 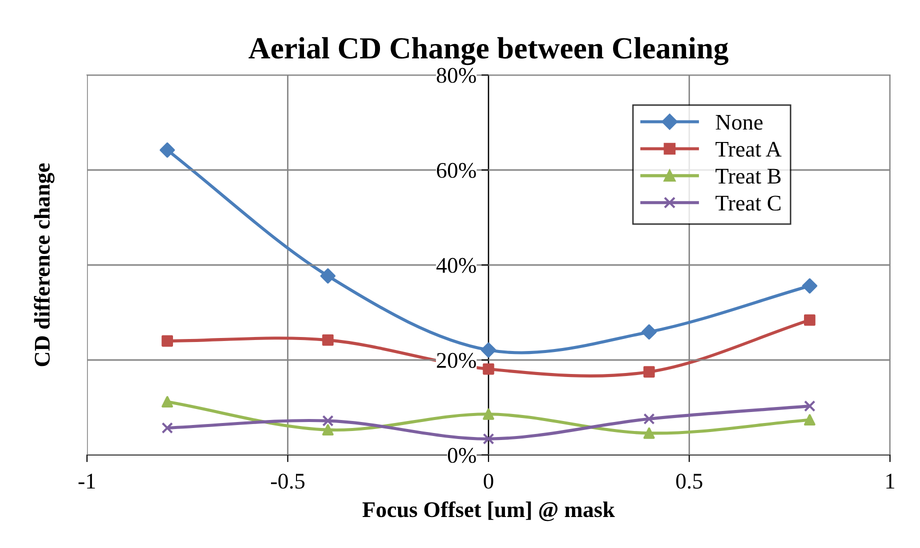 I want to click on x-tick-label: 1, so click(x=890, y=481).